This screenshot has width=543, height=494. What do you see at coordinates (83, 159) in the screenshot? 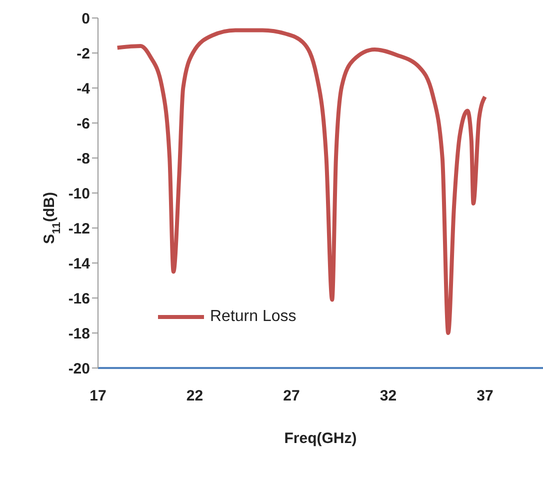
I see `y-tick-label: -8` at bounding box center [83, 159].